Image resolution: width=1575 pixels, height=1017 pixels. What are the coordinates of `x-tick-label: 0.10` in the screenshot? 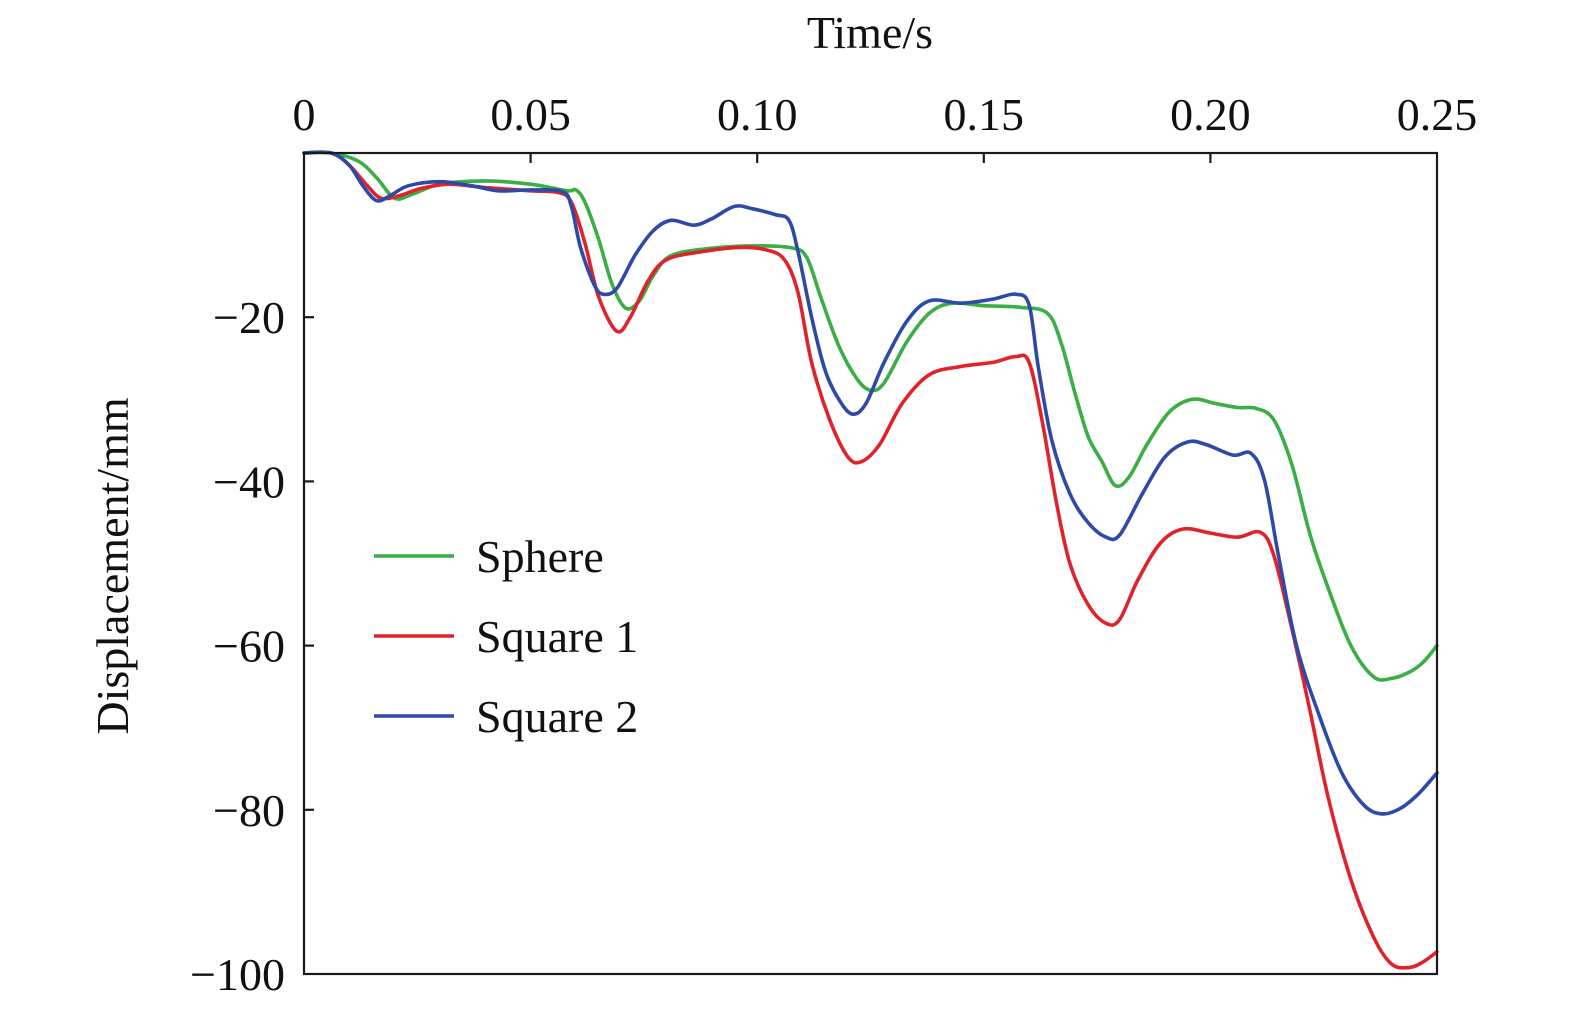 It's located at (757, 114).